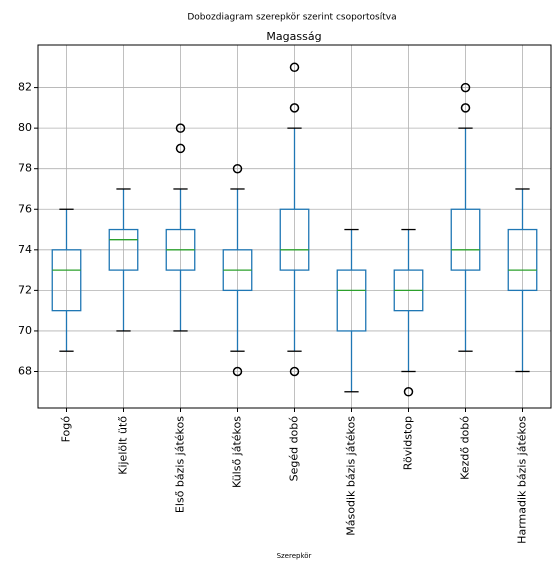  I want to click on x-tick-label: Rövidstop, so click(408, 443).